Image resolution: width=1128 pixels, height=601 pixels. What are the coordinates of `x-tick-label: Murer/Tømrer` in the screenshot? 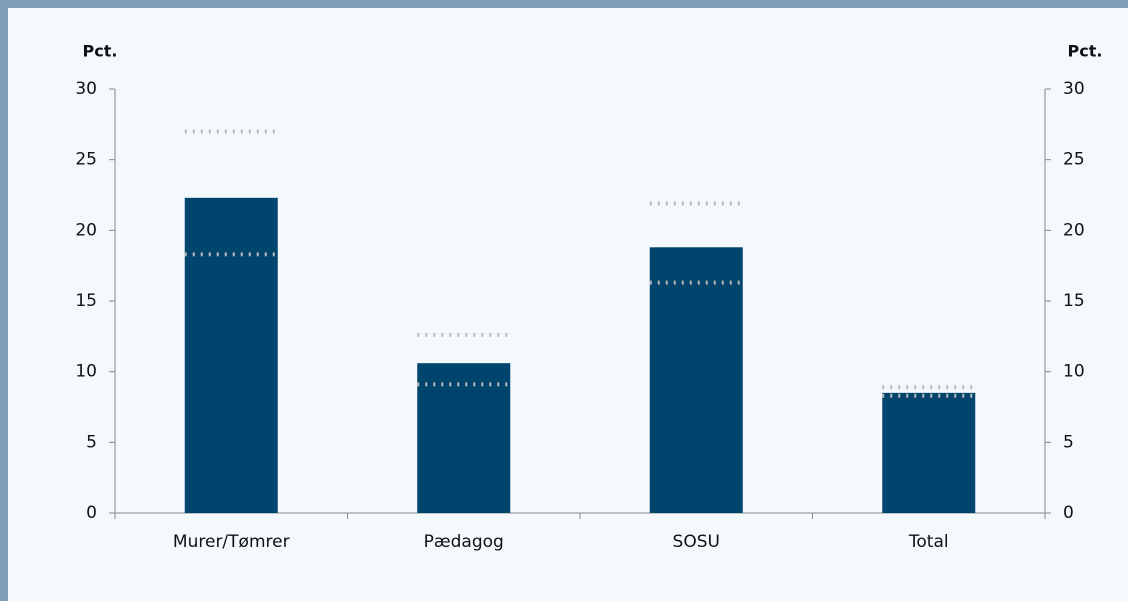 It's located at (231, 542).